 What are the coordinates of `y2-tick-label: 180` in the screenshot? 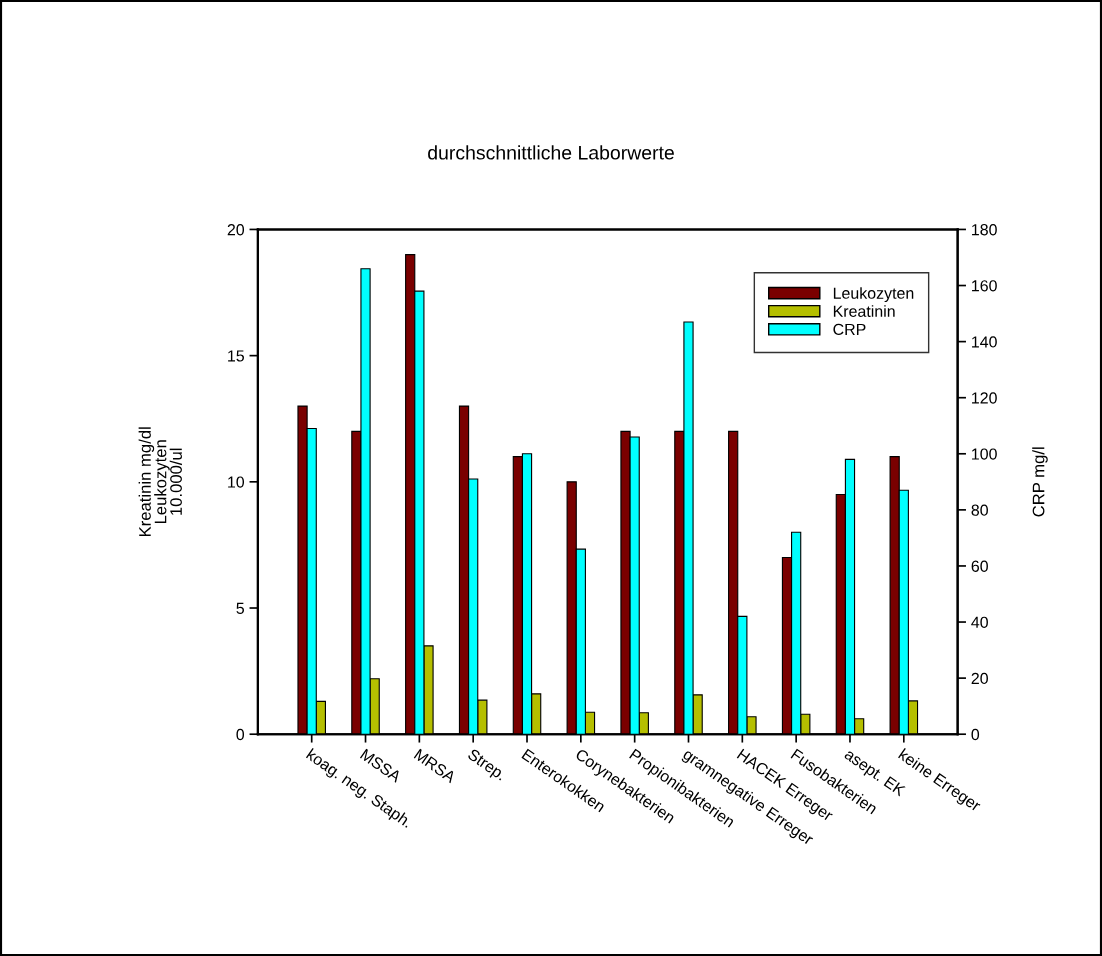 It's located at (984, 230).